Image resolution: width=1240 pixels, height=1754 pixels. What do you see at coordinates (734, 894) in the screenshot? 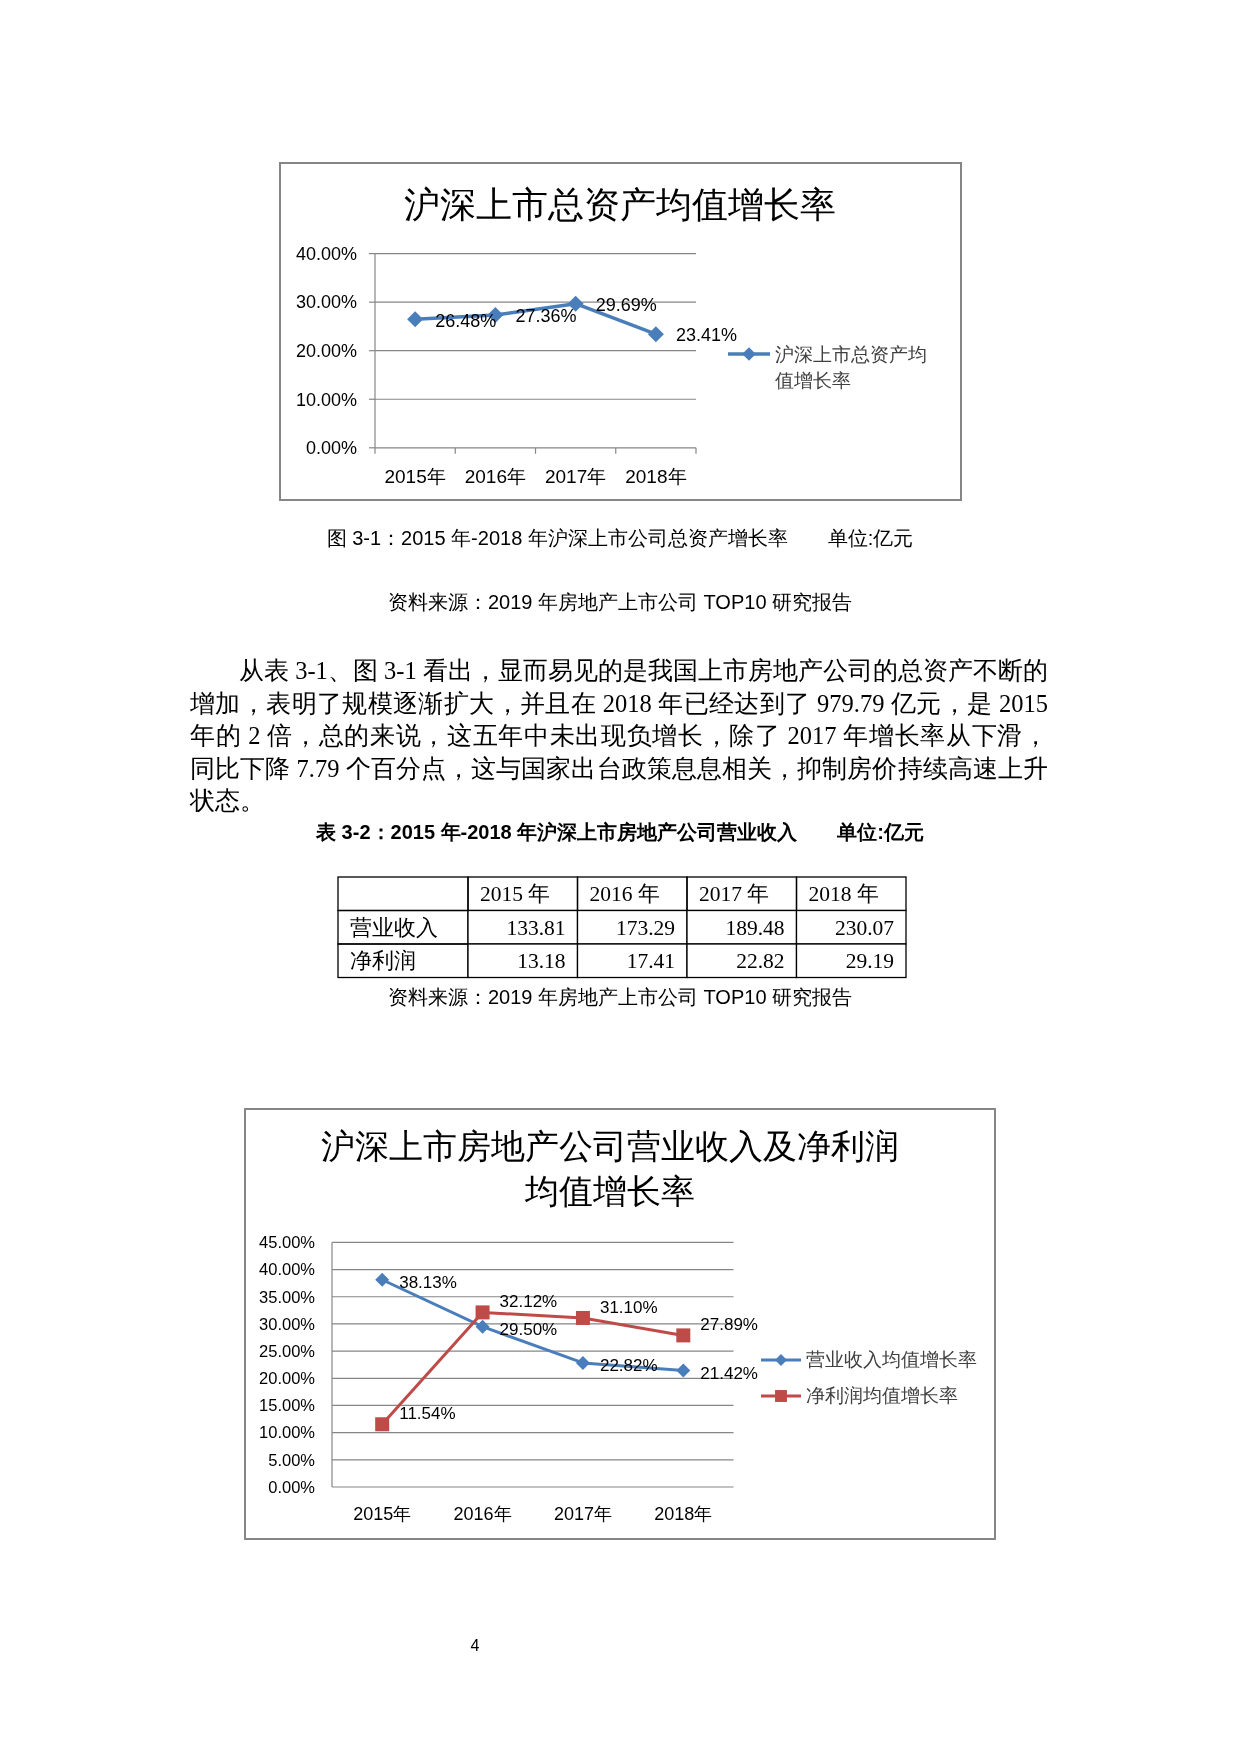
I see `x-tick-label: 2017 年` at bounding box center [734, 894].